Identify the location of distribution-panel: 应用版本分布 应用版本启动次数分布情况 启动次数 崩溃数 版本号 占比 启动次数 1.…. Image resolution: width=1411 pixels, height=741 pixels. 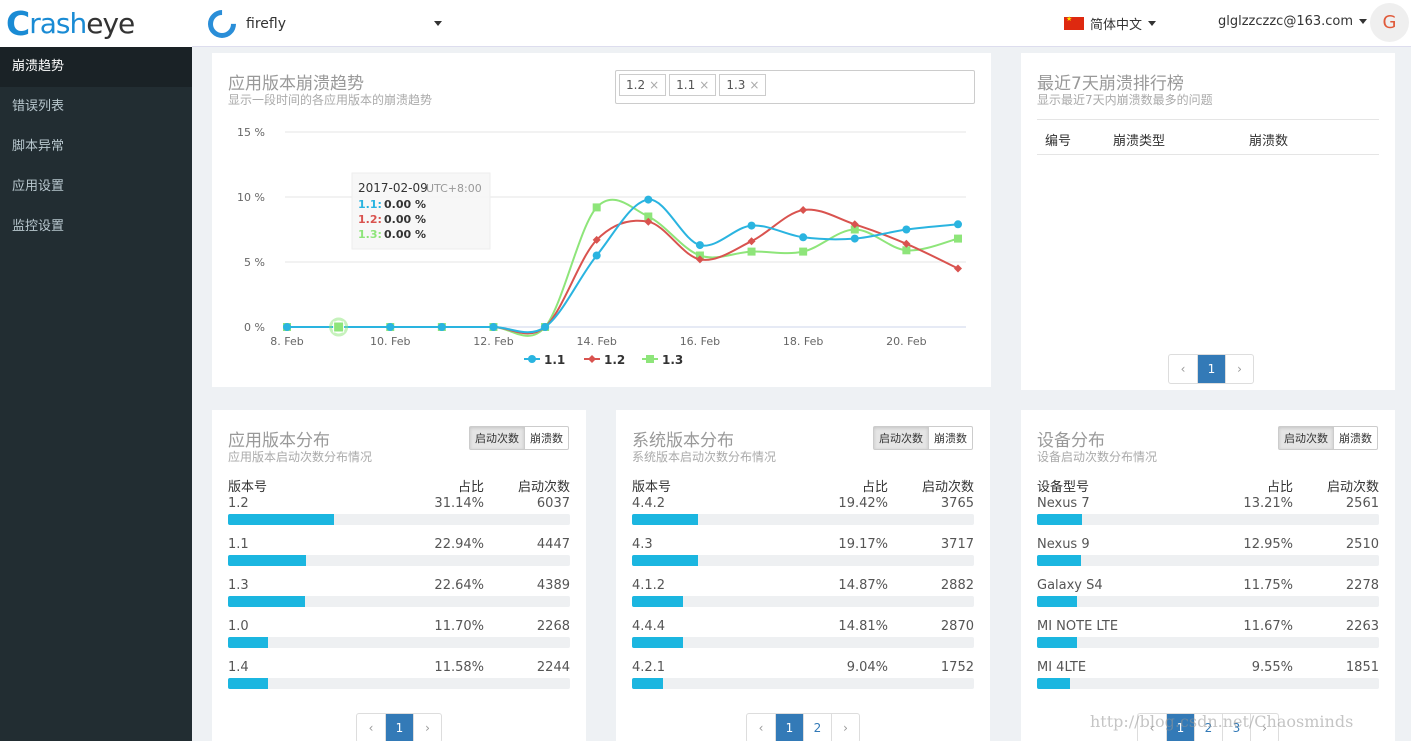
(399, 575).